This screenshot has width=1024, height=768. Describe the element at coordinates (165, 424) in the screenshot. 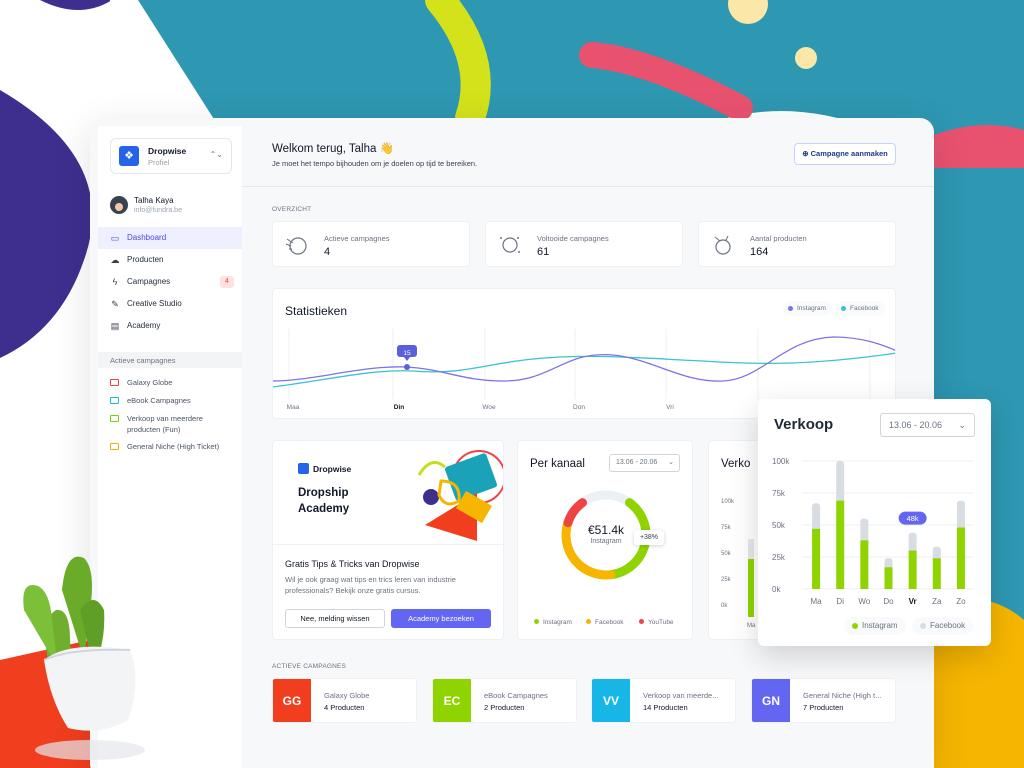

I see `sidebar-campaign-label: Verkoop van meerdere producten (Fun)` at that location.